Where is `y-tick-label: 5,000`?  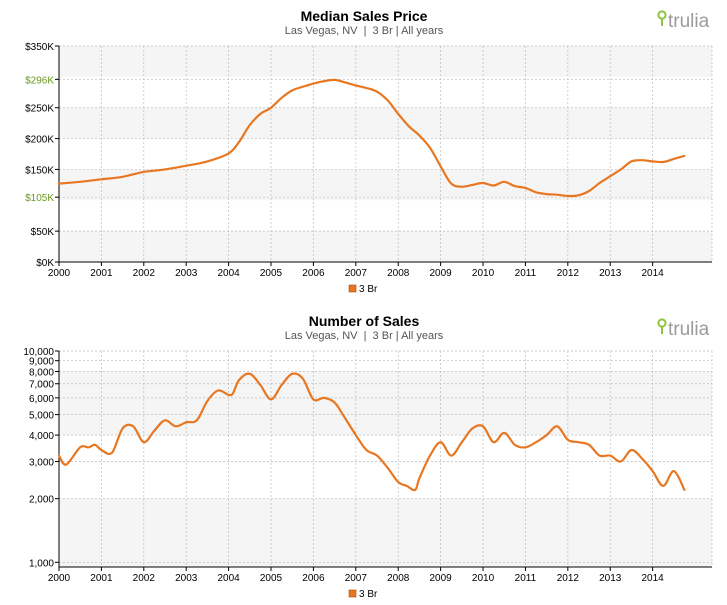
y-tick-label: 5,000 is located at coordinates (41, 416).